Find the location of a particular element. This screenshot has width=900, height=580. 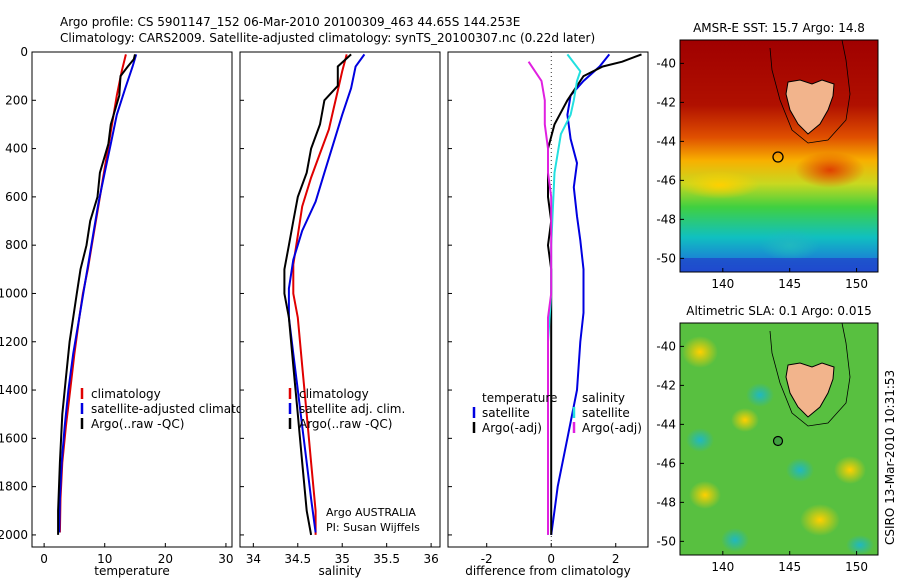

annotation-text: PI: Susan Wijffels is located at coordinates (373, 527).